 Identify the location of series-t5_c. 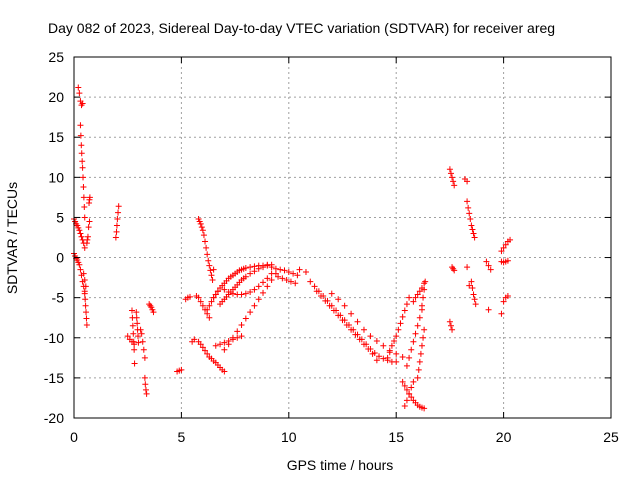
(193, 340).